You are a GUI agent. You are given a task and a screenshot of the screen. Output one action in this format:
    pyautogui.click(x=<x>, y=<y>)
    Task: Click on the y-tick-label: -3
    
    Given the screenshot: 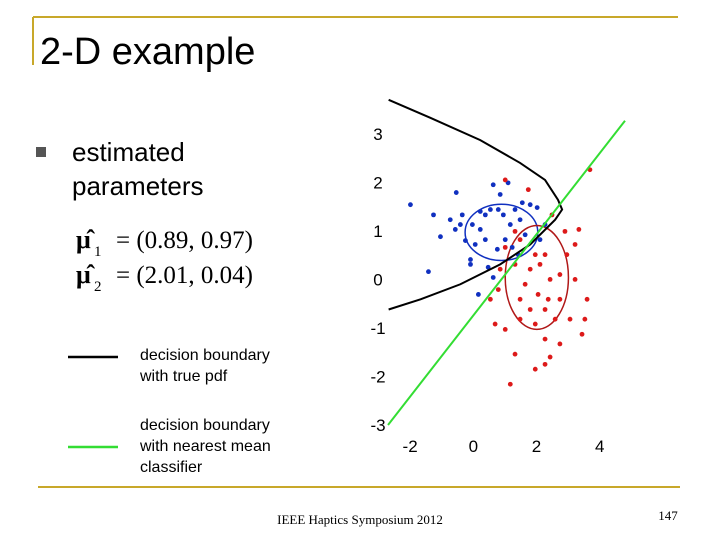 What is the action you would take?
    pyautogui.click(x=377, y=425)
    